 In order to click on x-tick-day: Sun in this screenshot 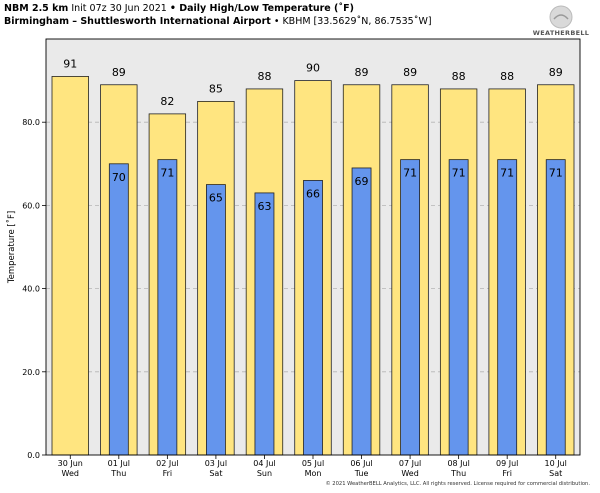, I will do `click(264, 473)`.